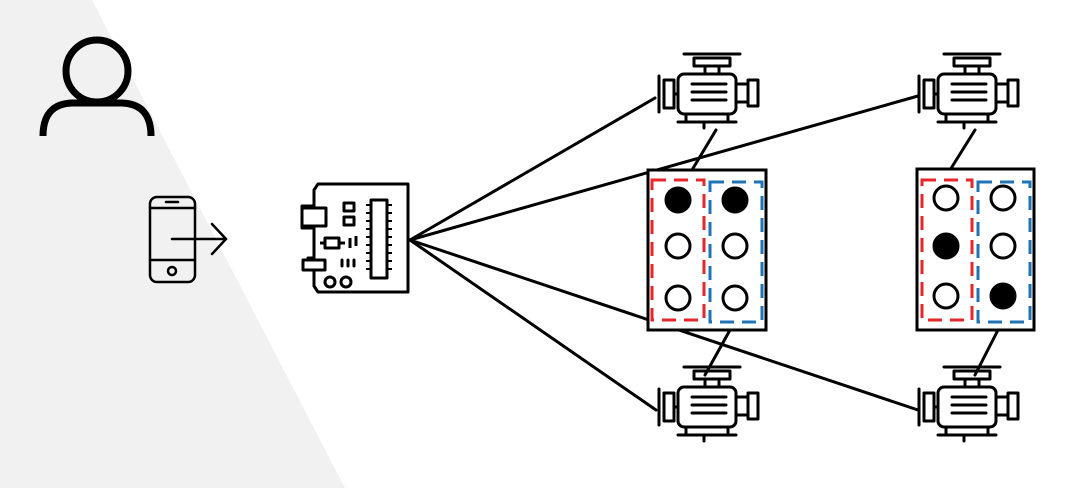  What do you see at coordinates (532, 169) in the screenshot?
I see `line-controller-to-motor-top-left` at bounding box center [532, 169].